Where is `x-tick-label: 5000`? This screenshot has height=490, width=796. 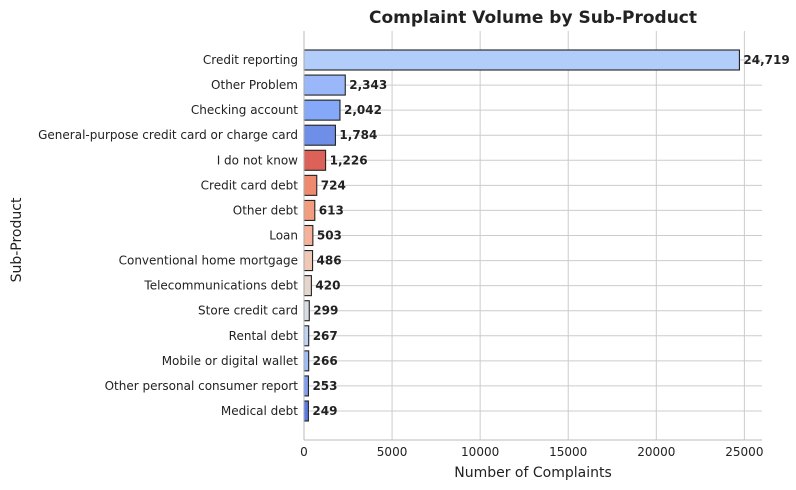 x-tick-label: 5000 is located at coordinates (392, 452).